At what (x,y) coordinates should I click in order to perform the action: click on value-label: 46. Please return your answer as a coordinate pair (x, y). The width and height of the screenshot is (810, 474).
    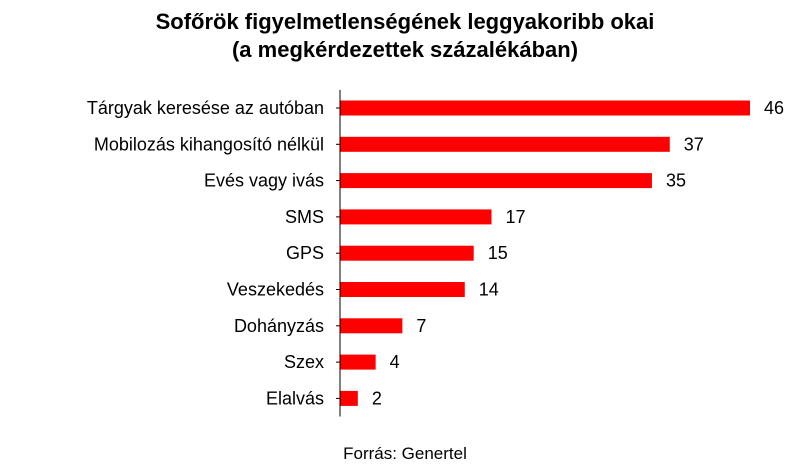
    Looking at the image, I should click on (774, 108).